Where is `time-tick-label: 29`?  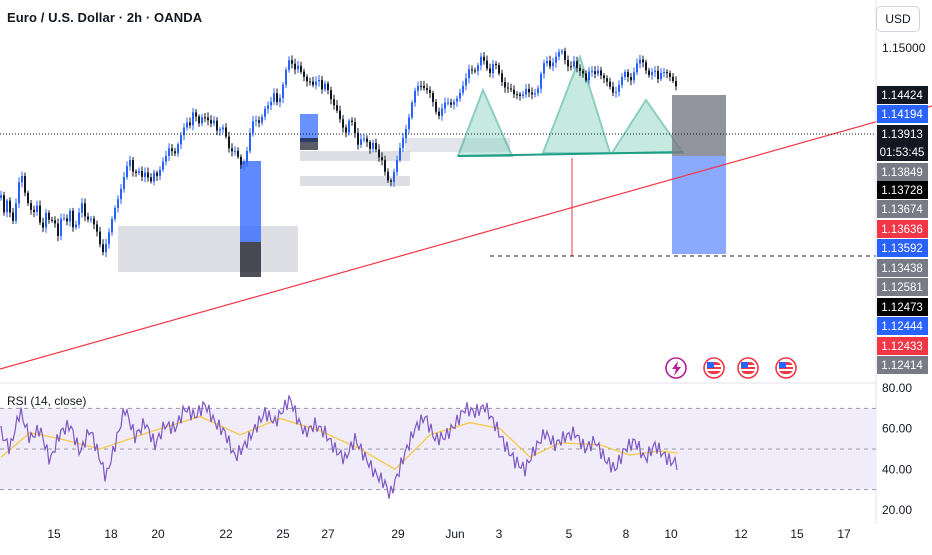
time-tick-label: 29 is located at coordinates (398, 534).